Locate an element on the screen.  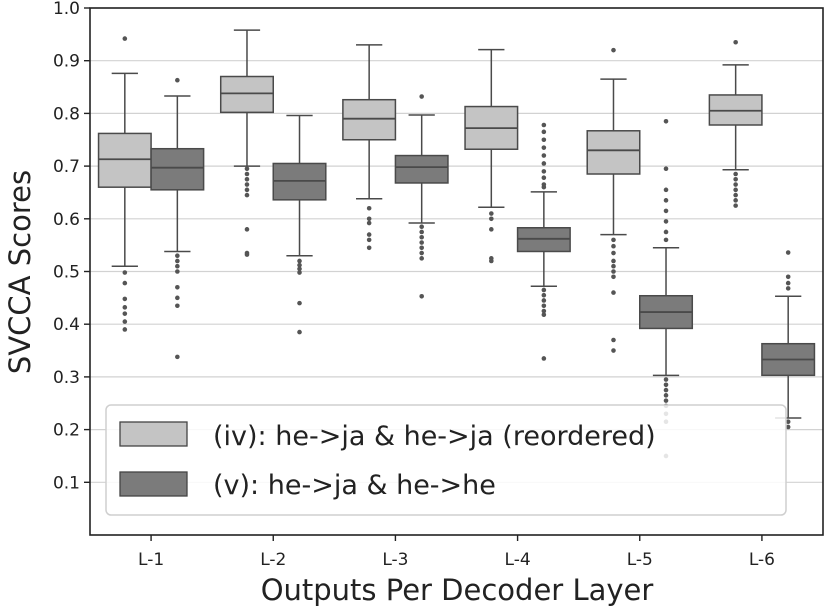
x-ticks: L-1 L-2 L-3 L-4 L-5 L-6 is located at coordinates (456, 552).